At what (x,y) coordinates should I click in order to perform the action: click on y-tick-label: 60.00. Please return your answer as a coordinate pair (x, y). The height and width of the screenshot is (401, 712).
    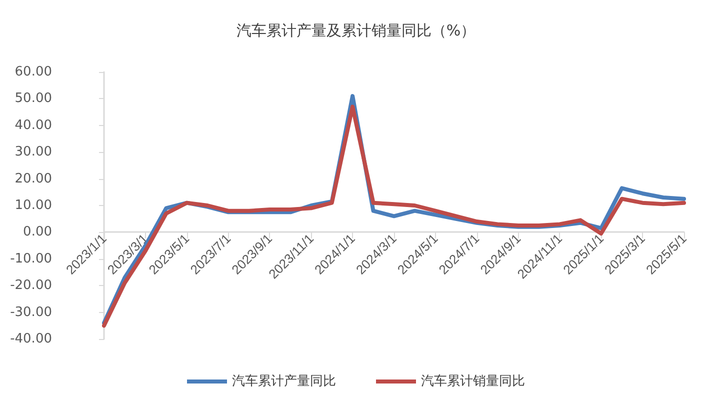
    Looking at the image, I should click on (33, 72).